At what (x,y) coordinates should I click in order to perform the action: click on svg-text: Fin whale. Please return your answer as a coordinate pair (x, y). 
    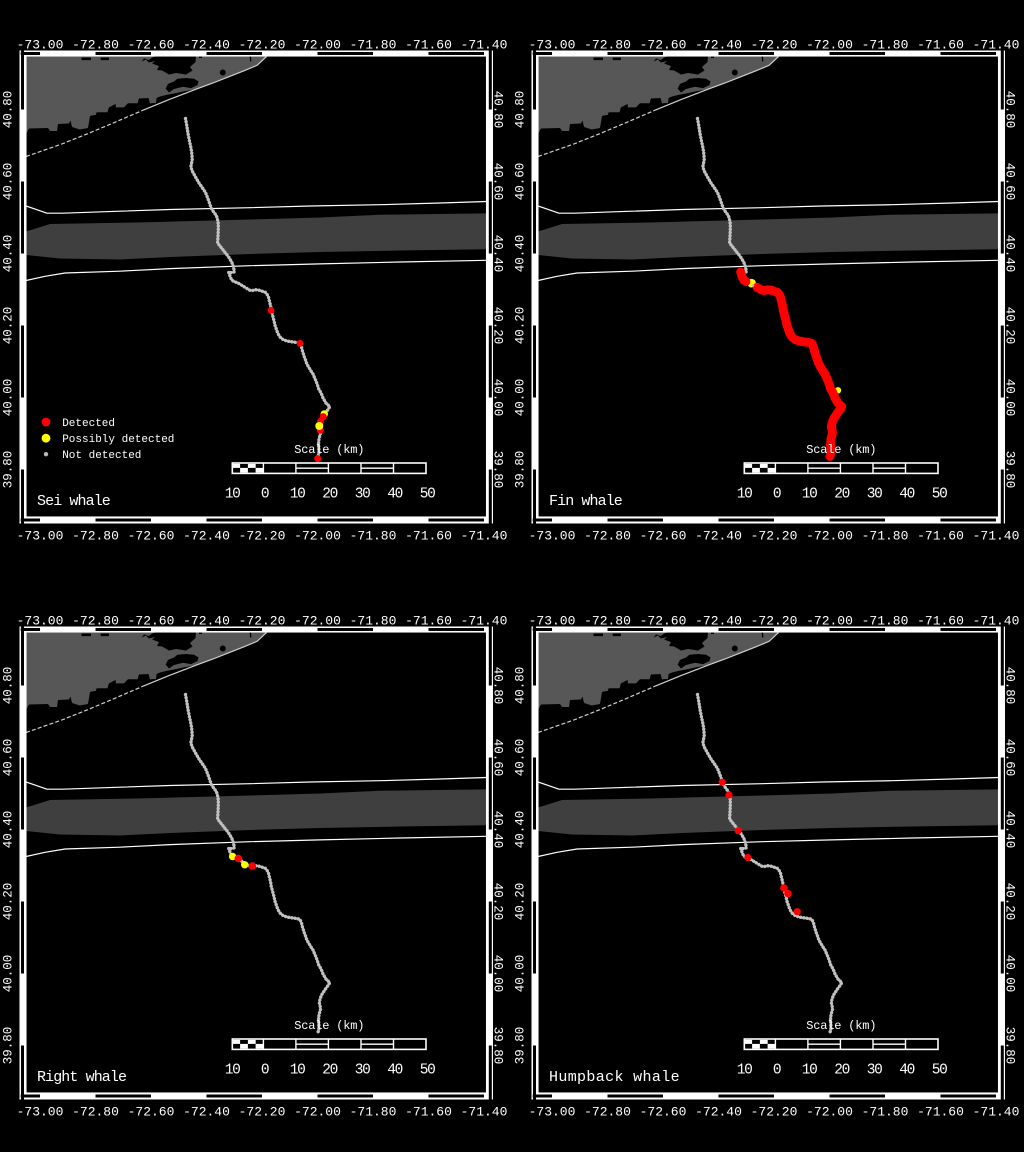
    Looking at the image, I should click on (586, 501).